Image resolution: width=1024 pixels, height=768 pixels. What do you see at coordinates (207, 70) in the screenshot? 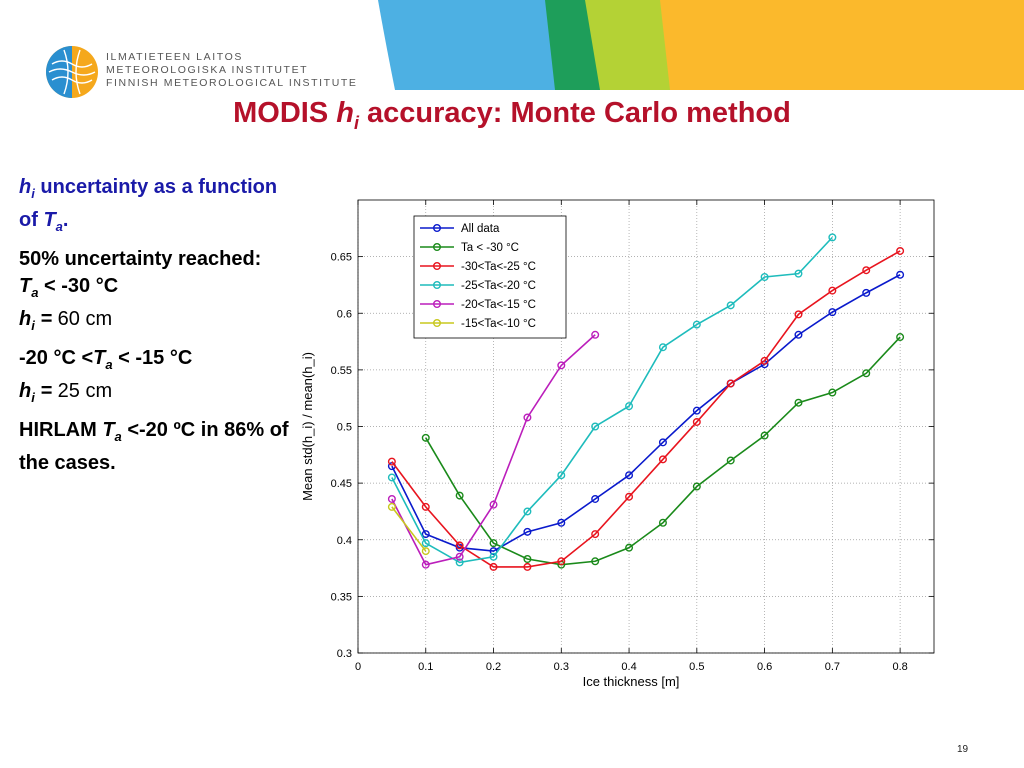
I see `institute-name-swedish: METEOROLOGISKA INSTITUTET` at bounding box center [207, 70].